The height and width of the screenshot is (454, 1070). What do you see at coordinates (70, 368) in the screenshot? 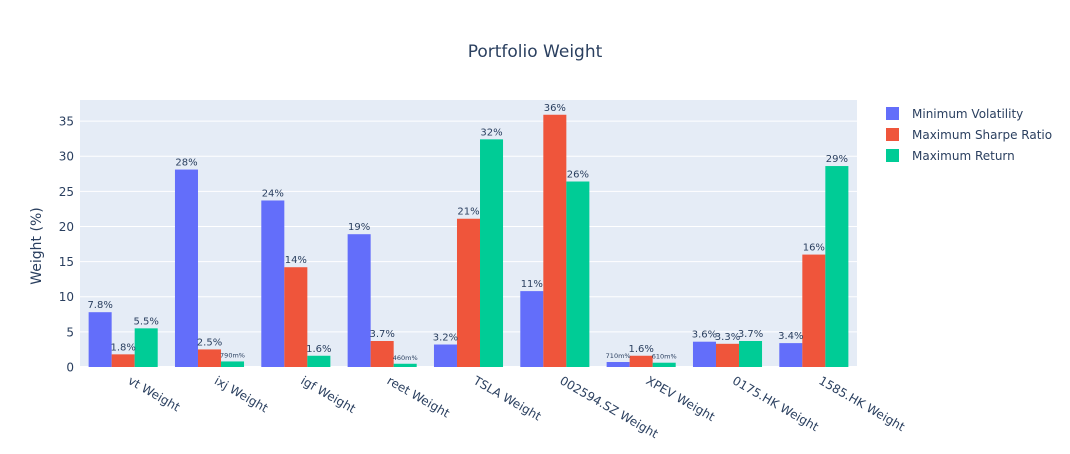
I see `y-tick-label: 0` at bounding box center [70, 368].